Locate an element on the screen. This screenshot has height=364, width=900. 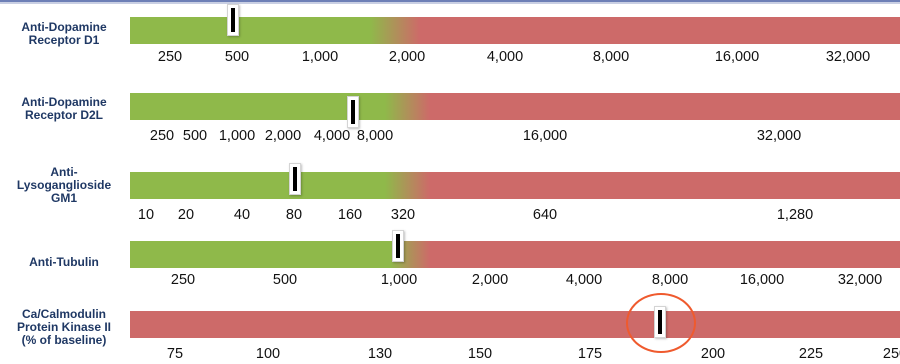
row-label-line: Receptor D2L is located at coordinates (64, 115).